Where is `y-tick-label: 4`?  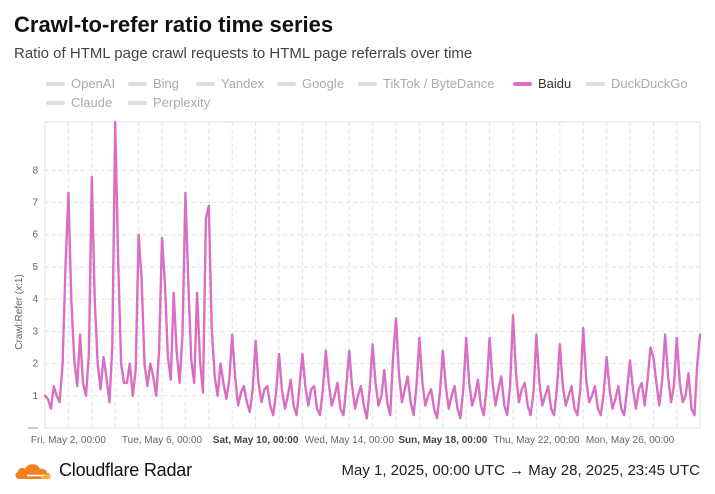 y-tick-label: 4 is located at coordinates (35, 299).